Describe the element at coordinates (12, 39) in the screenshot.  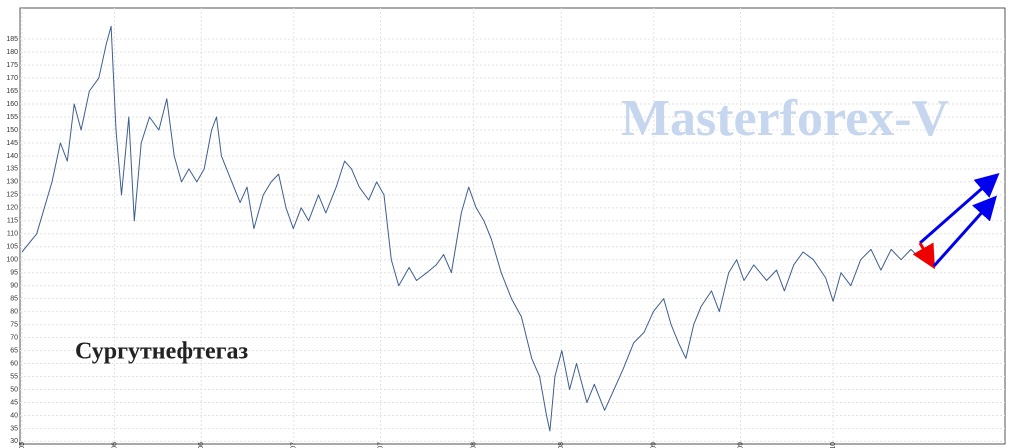
I see `y-tick-label: 185` at that location.